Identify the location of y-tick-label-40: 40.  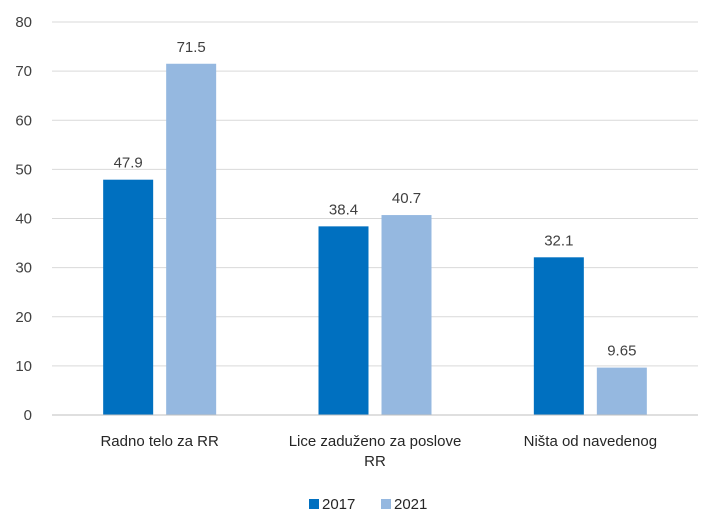
(23, 219).